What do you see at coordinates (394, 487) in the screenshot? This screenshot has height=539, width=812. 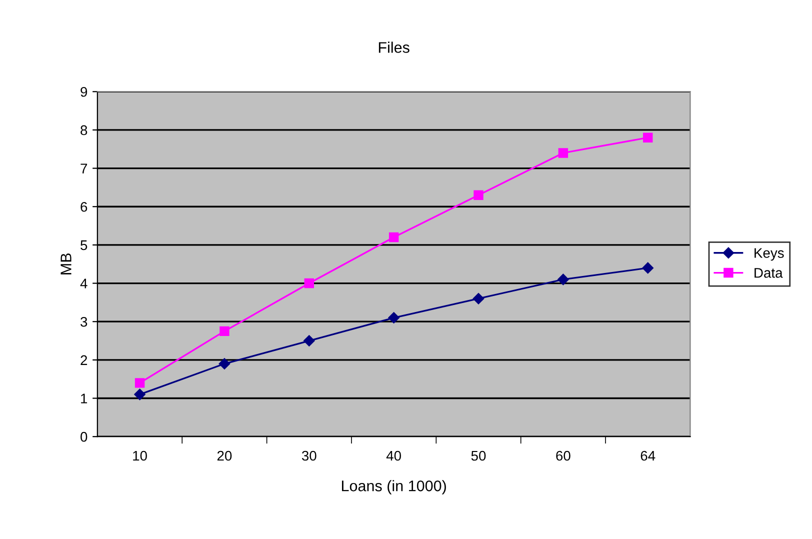 I see `x-axis-title: Loans (in 1000)` at bounding box center [394, 487].